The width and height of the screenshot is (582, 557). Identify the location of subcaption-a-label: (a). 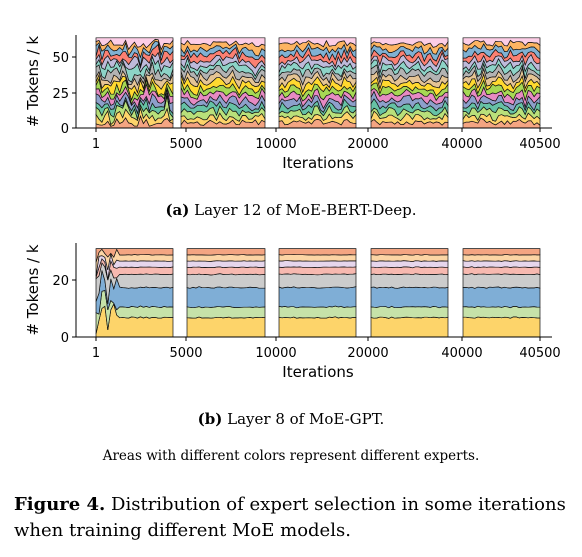
(177, 210).